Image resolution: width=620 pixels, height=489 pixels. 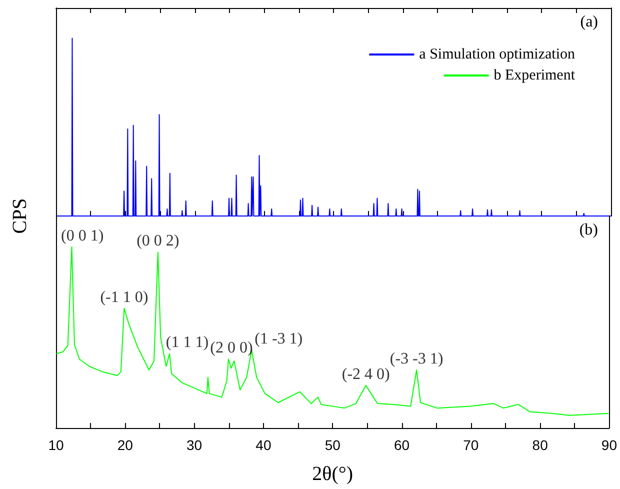 I want to click on annotation: (0 0 2), so click(x=158, y=241).